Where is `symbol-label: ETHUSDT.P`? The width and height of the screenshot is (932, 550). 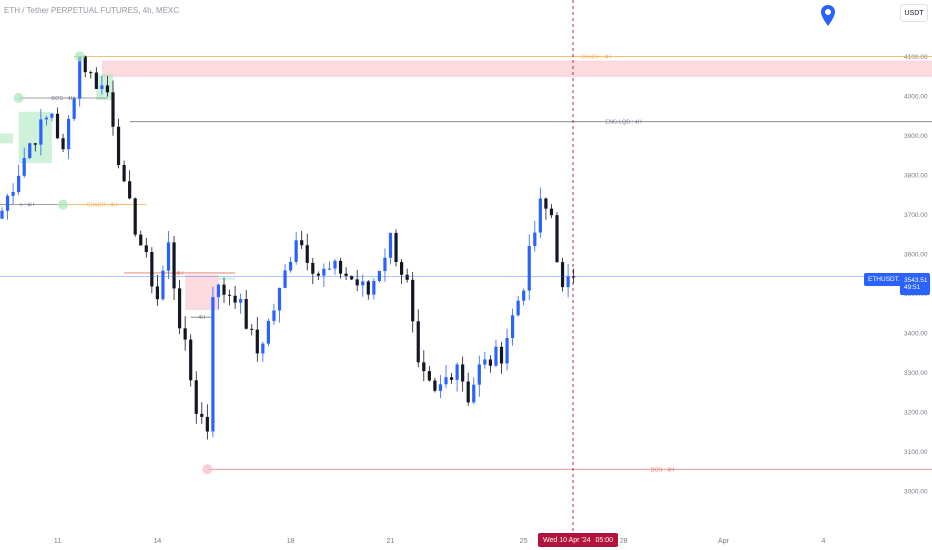 symbol-label: ETHUSDT.P is located at coordinates (886, 279).